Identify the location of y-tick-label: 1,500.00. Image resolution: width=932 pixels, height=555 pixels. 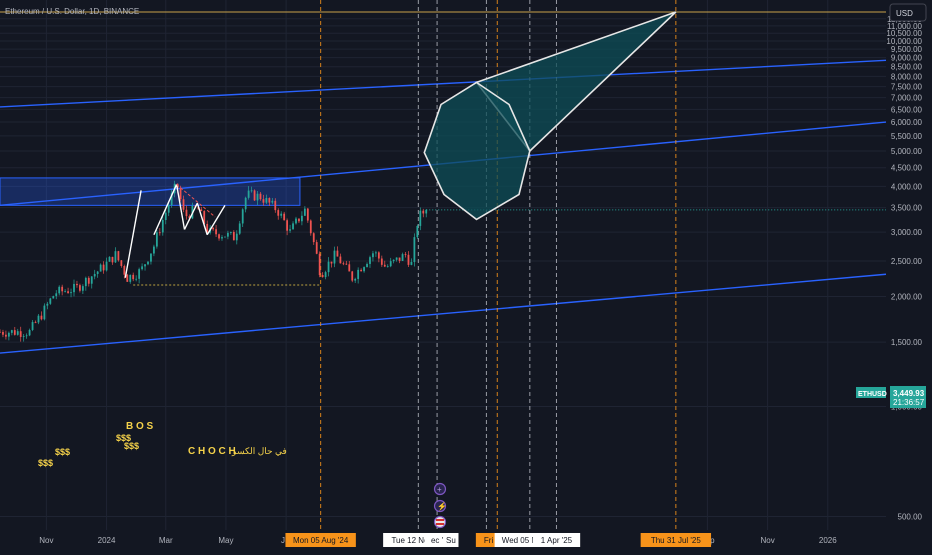
(907, 342).